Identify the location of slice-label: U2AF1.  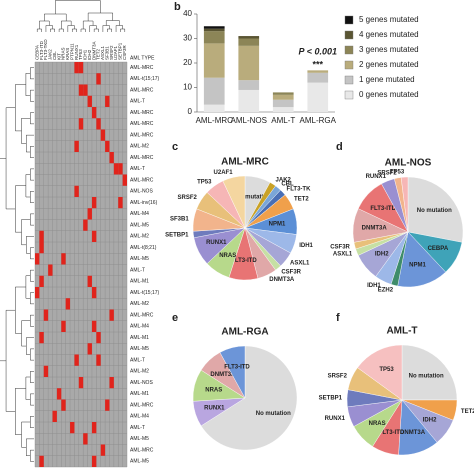
(224, 173).